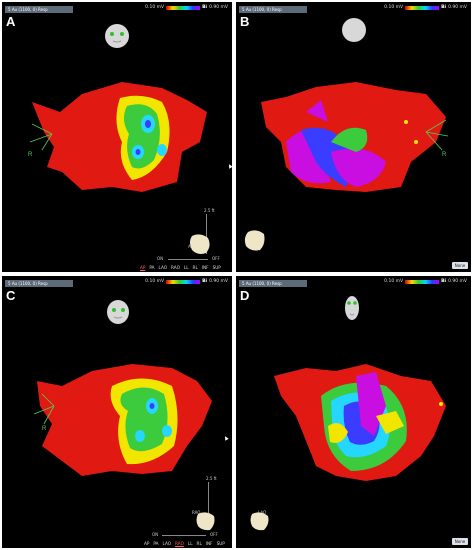  I want to click on panel-letter: C, so click(11, 295).